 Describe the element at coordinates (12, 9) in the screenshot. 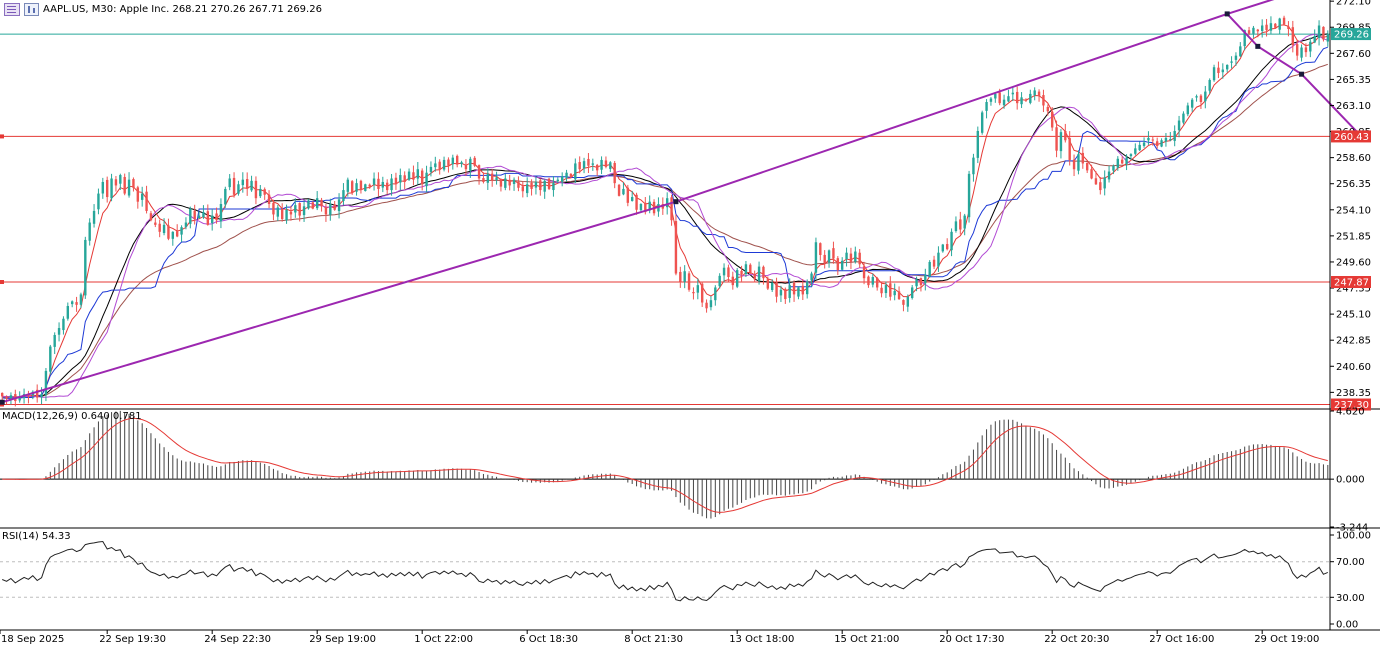

I see `chart-menu-icon` at that location.